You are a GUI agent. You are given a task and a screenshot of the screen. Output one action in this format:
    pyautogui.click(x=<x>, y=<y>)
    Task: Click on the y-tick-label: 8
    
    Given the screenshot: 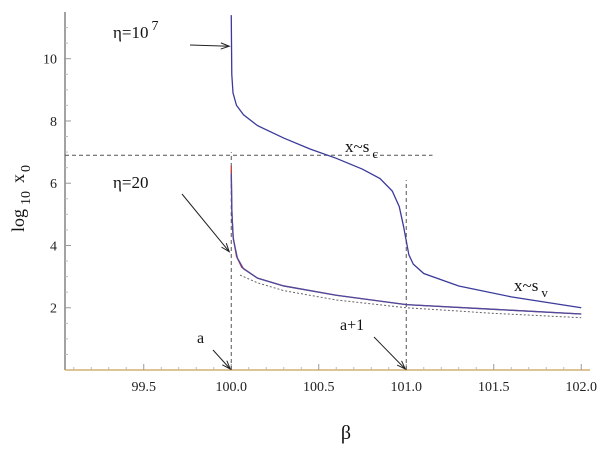 What is the action you would take?
    pyautogui.click(x=53, y=122)
    